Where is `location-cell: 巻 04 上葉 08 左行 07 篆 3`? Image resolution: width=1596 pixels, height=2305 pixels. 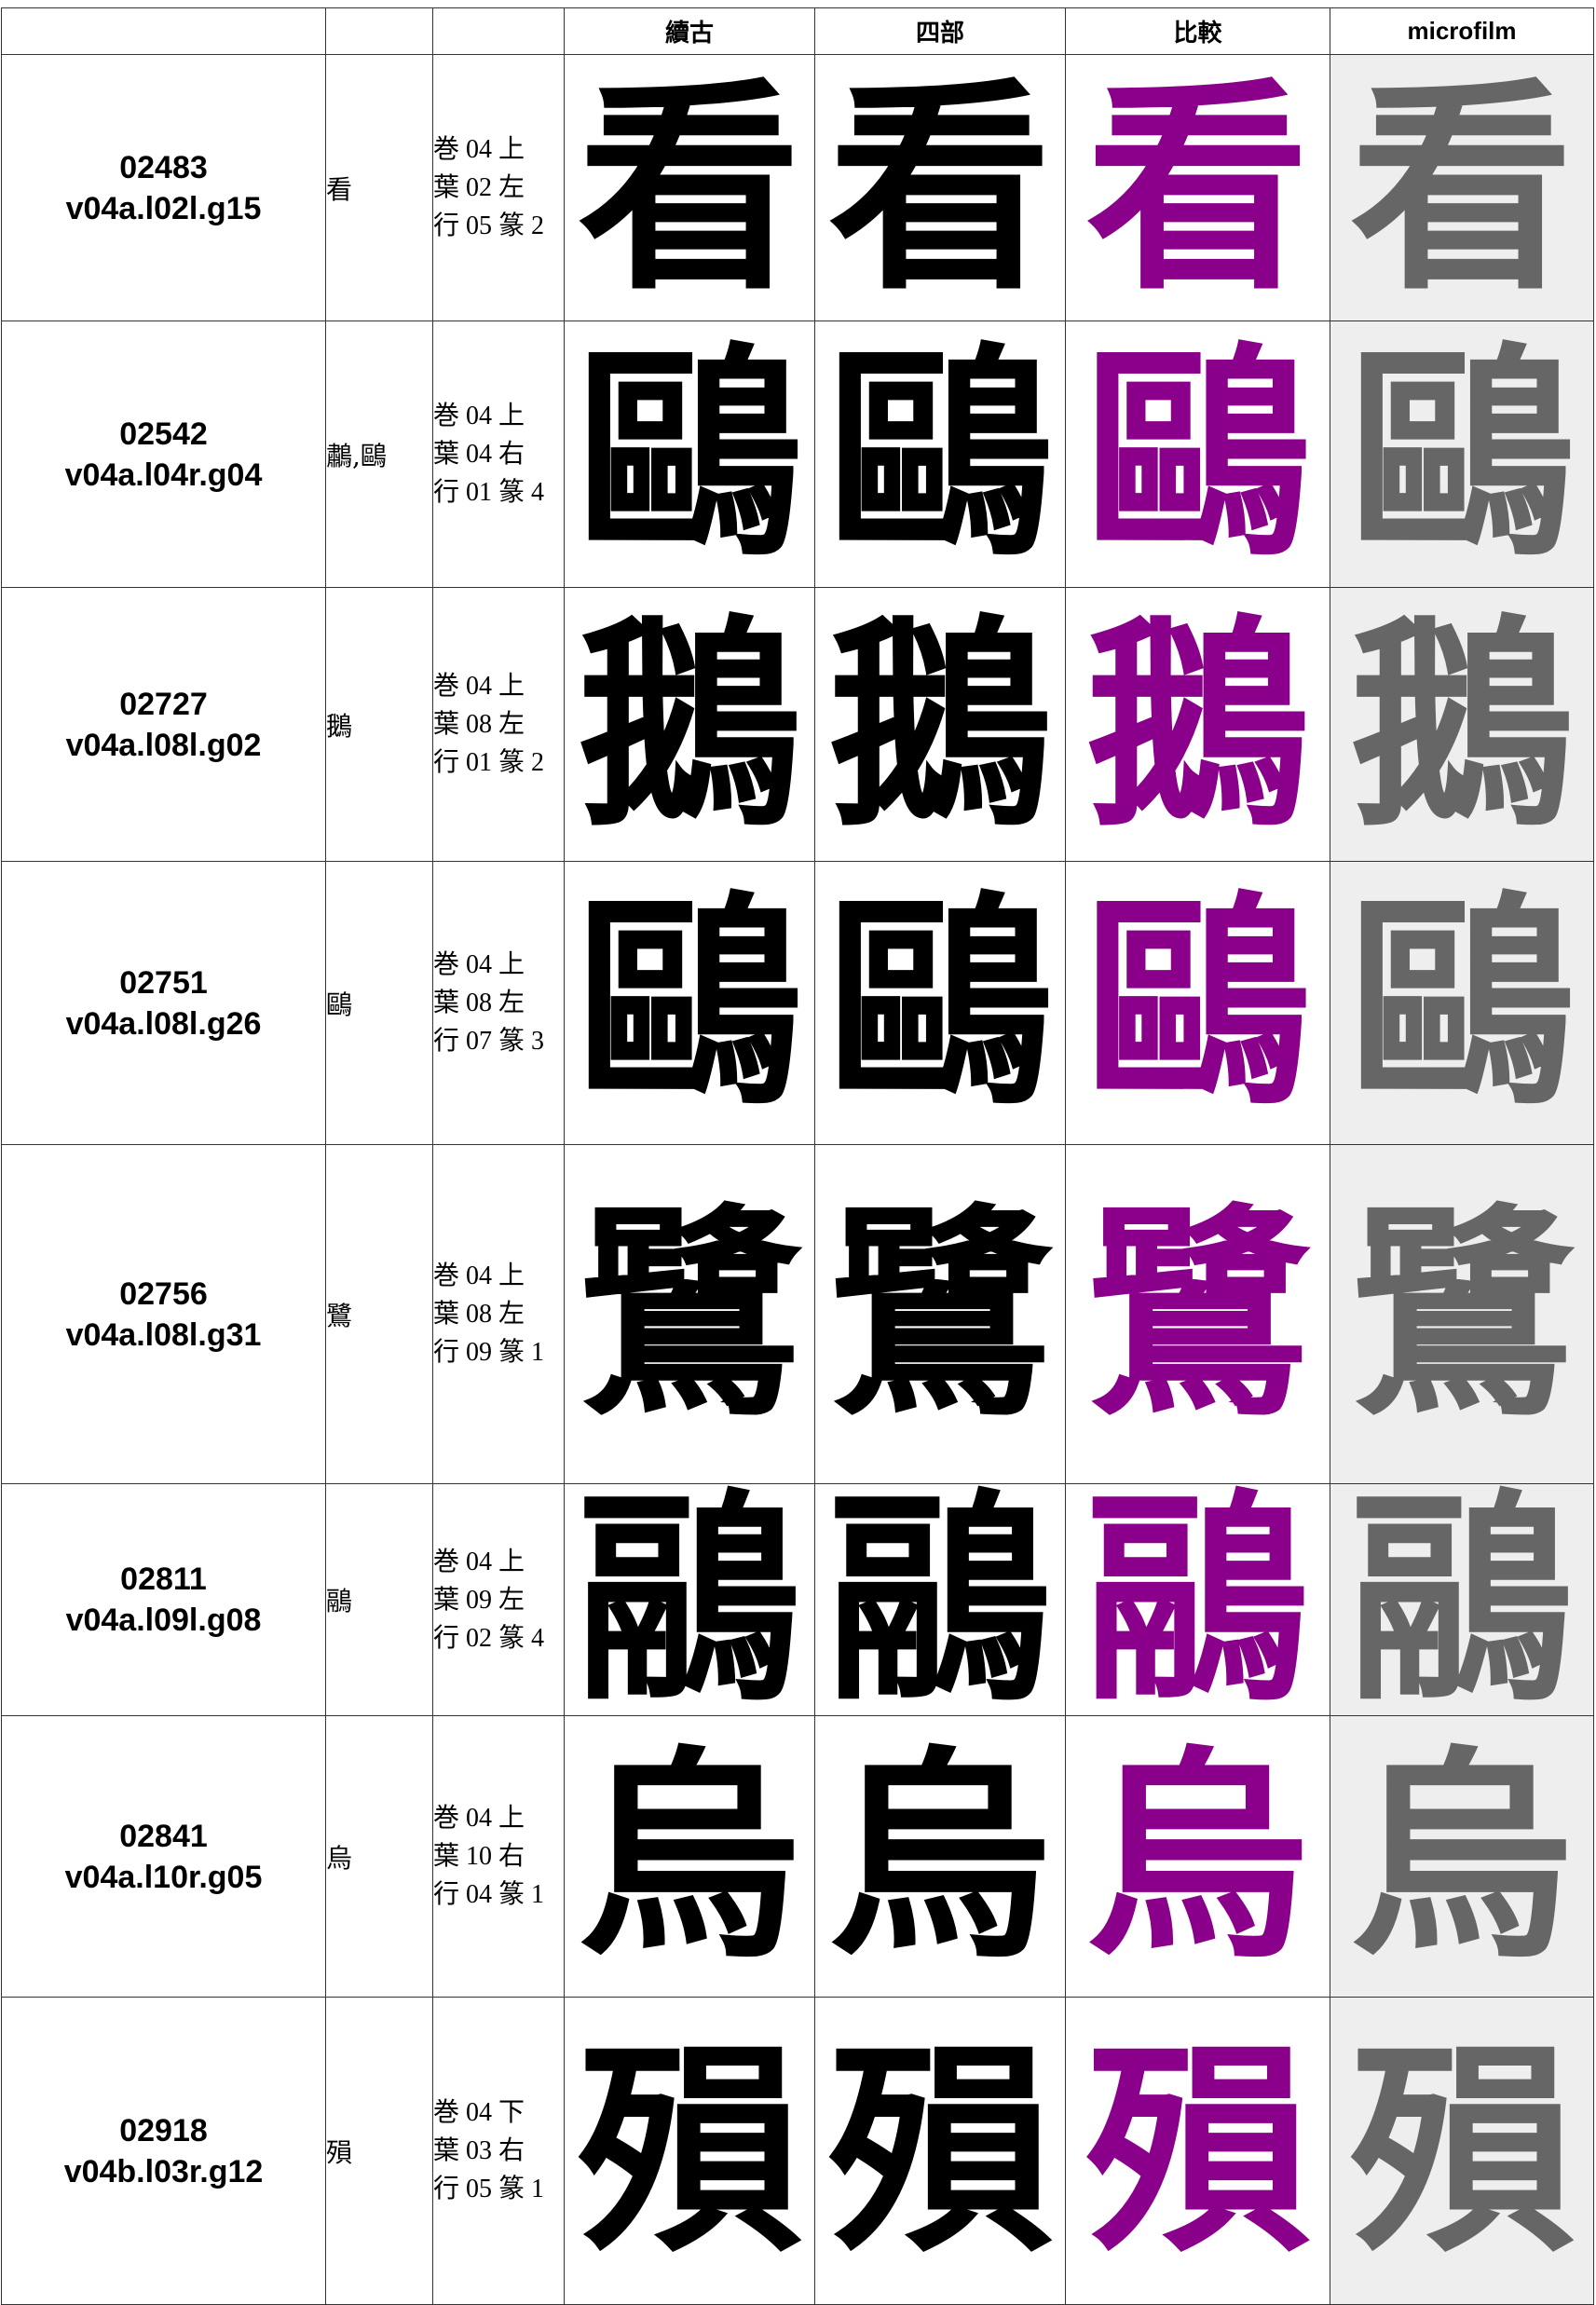
location-cell: 巻 04 上葉 08 左行 07 篆 3 is located at coordinates (498, 1003).